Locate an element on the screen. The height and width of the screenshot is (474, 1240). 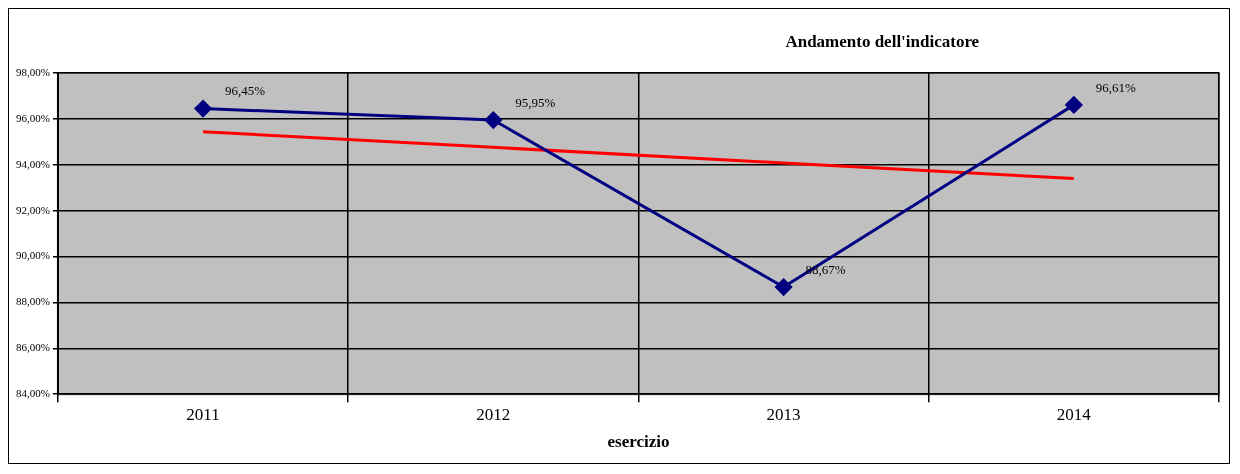
x-tick-label: 2013 is located at coordinates (783, 414).